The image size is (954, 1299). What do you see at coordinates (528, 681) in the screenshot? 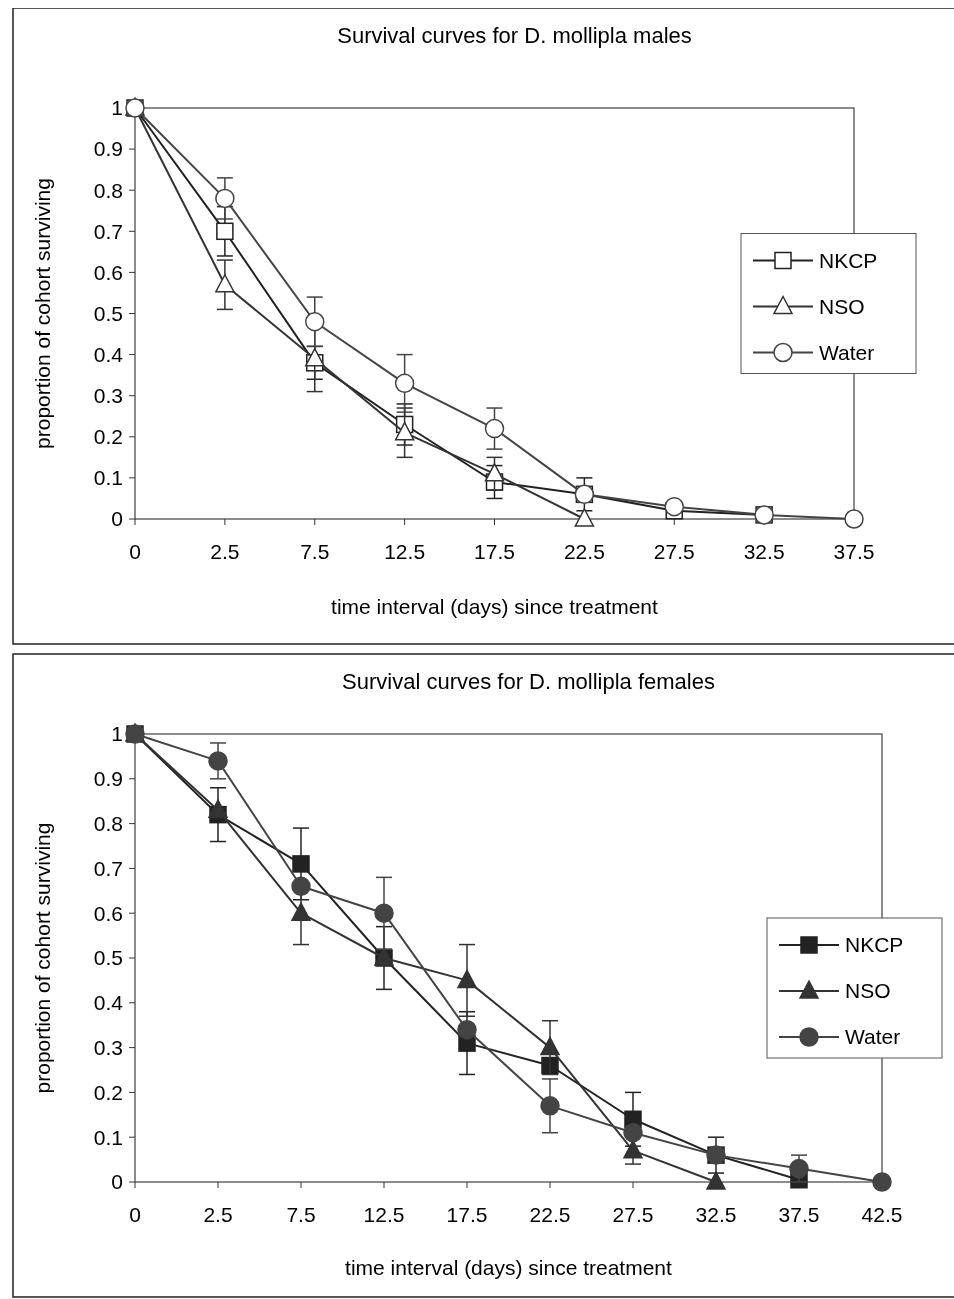
I see `chart-title: Survival curves for D. mollipla females` at bounding box center [528, 681].